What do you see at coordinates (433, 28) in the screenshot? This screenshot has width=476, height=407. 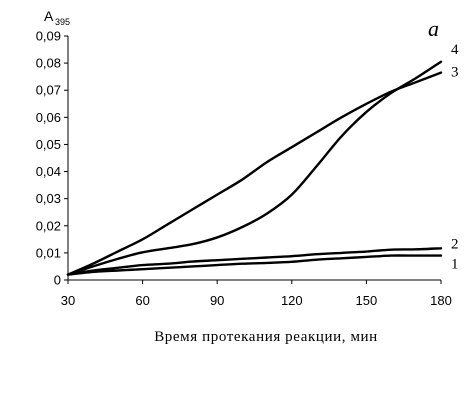 I see `panel-label: a` at bounding box center [433, 28].